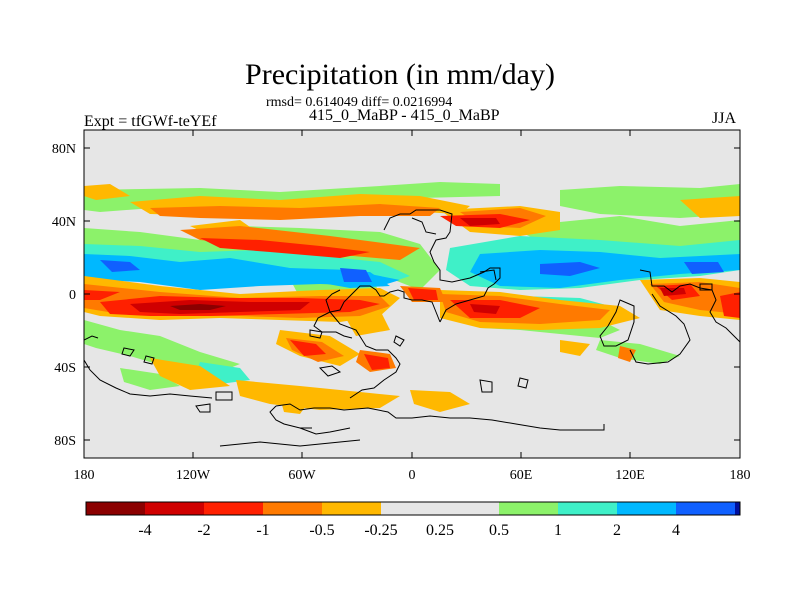 This screenshot has height=600, width=800. I want to click on lon-label-120w: 120W, so click(193, 475).